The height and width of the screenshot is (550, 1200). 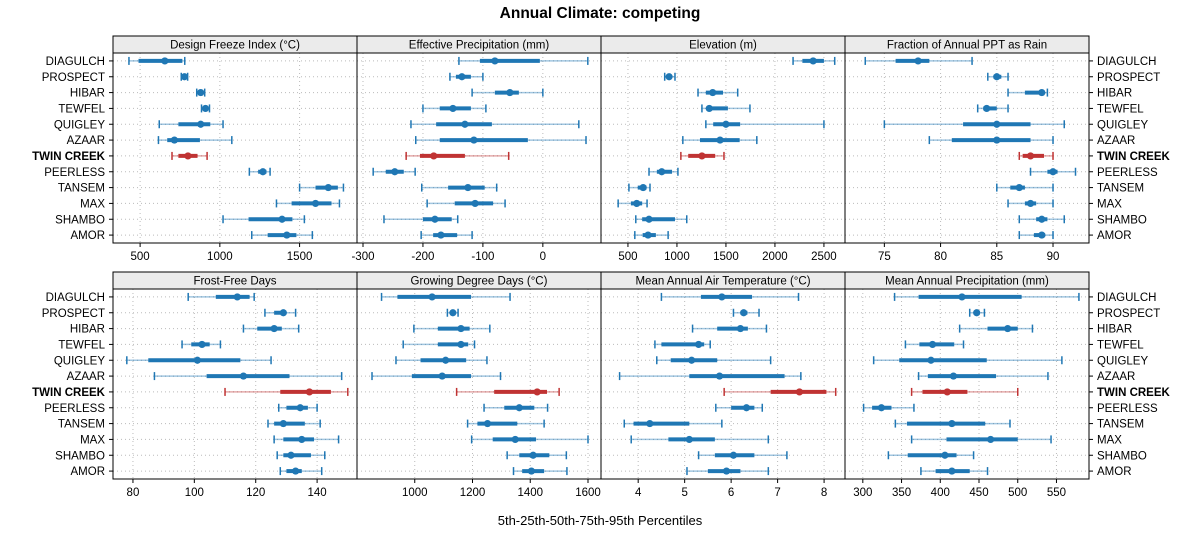 I want to click on station-label-left-twin-creek: TWIN CREEK, so click(x=69, y=393).